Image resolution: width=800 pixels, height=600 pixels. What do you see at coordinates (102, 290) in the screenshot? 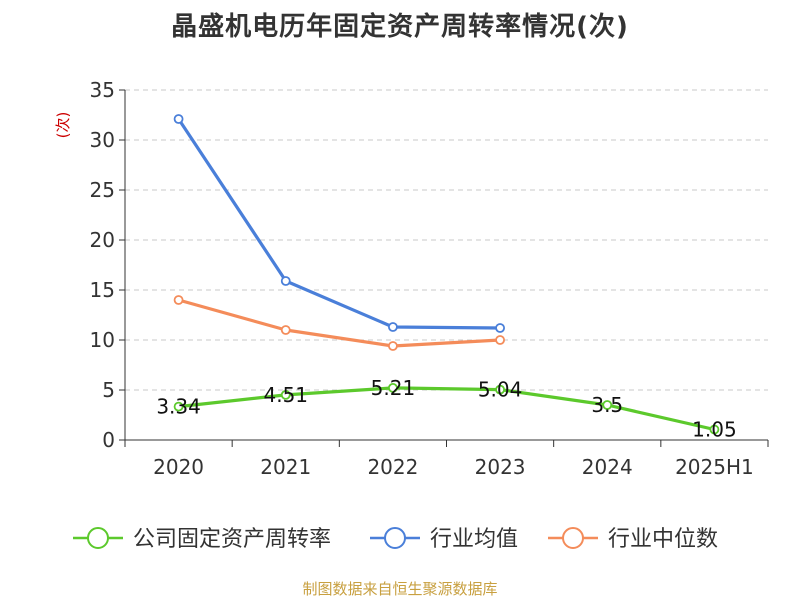
I see `y-tick-label: 15` at bounding box center [102, 290].